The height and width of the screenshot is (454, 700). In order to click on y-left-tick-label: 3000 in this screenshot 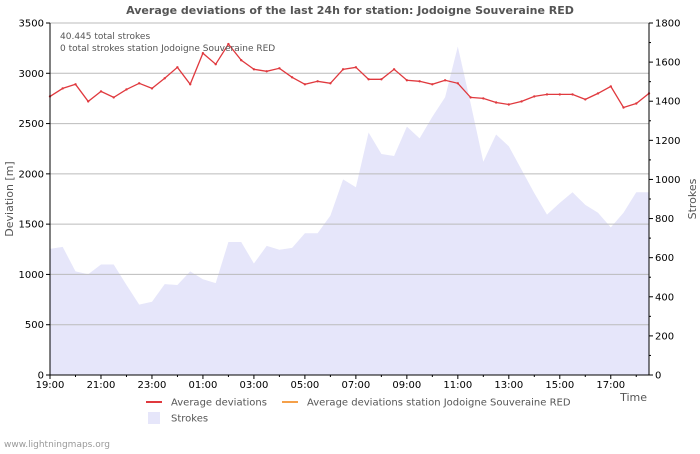, I will do `click(31, 74)`.